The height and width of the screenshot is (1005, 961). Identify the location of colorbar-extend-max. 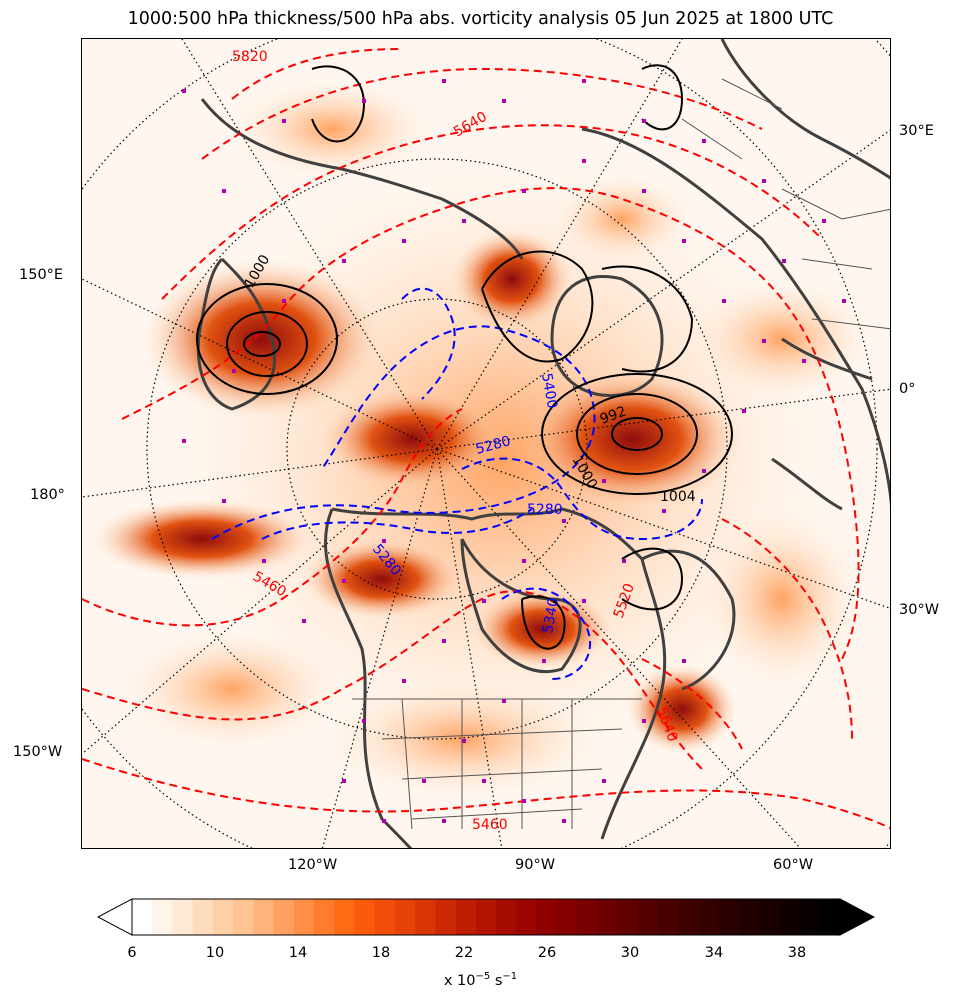
(857, 917).